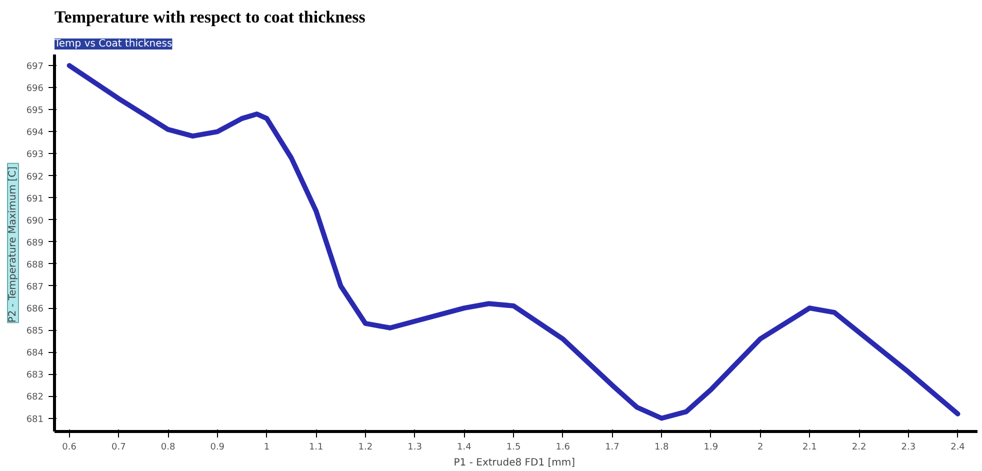  I want to click on y-tick-label: 688, so click(35, 265).